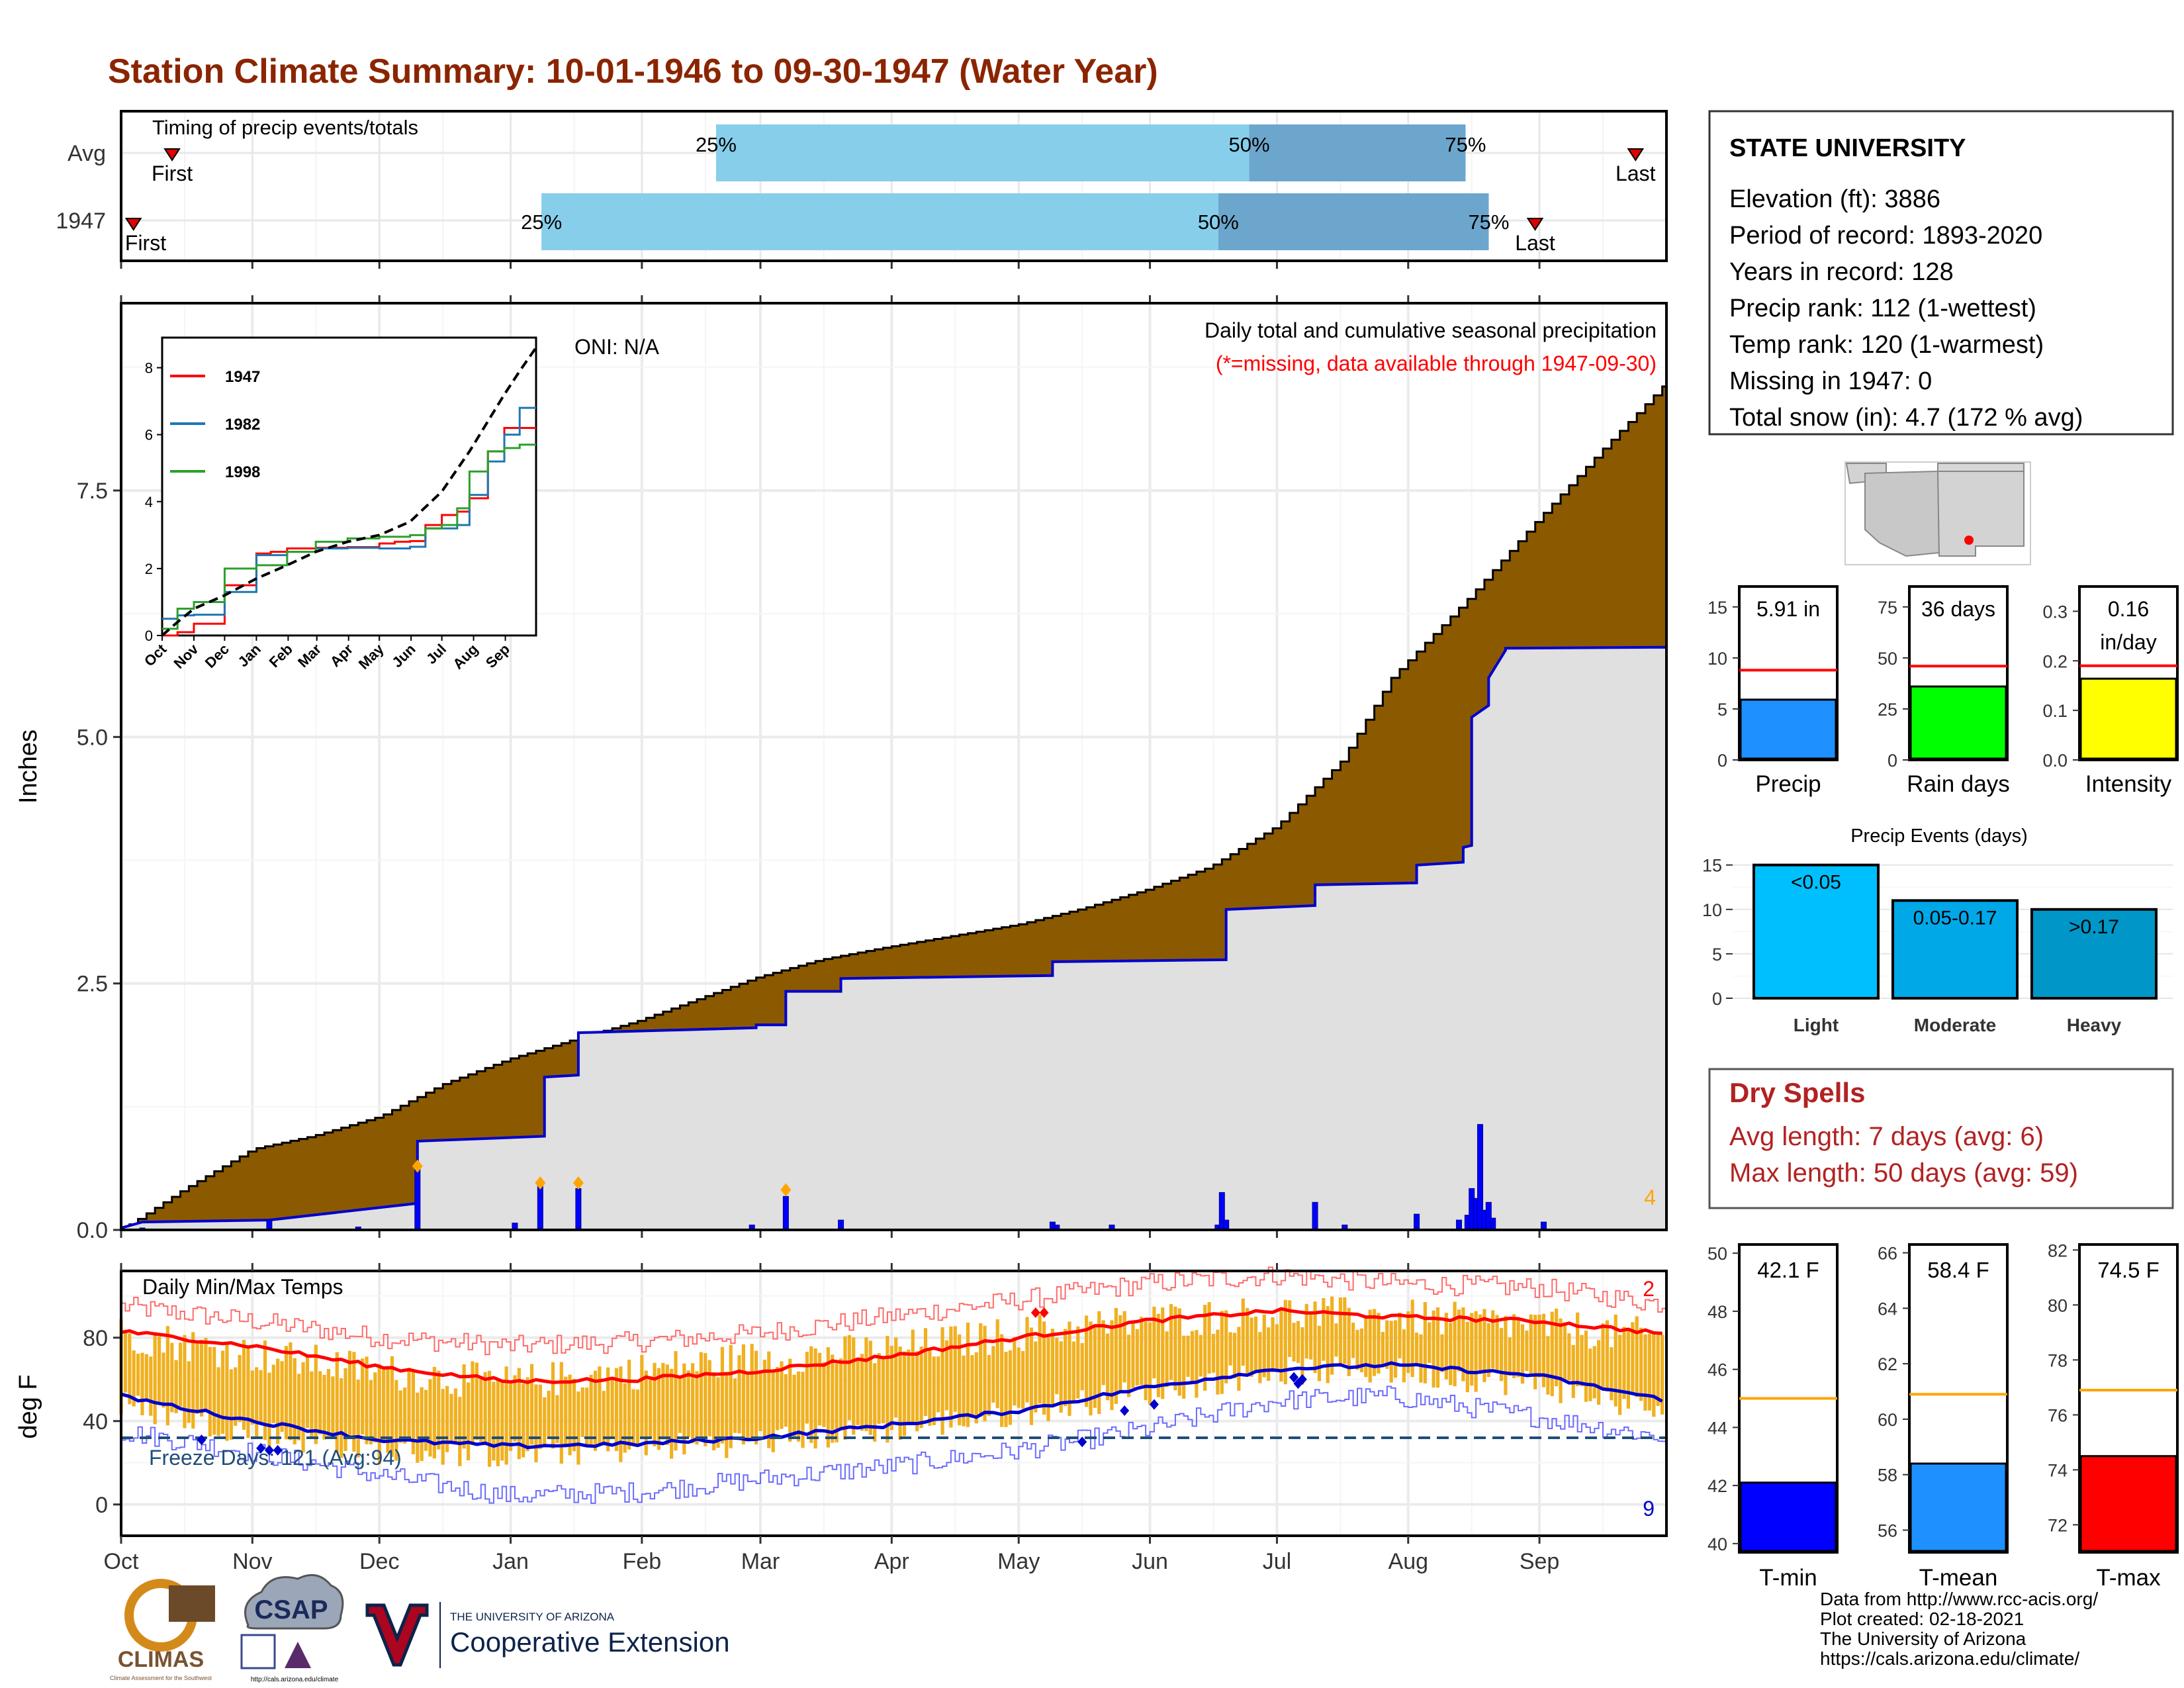 The height and width of the screenshot is (1688, 2184). What do you see at coordinates (1903, 1173) in the screenshot?
I see `dry-spells-max: Max length: 50 days (avg: 59)` at bounding box center [1903, 1173].